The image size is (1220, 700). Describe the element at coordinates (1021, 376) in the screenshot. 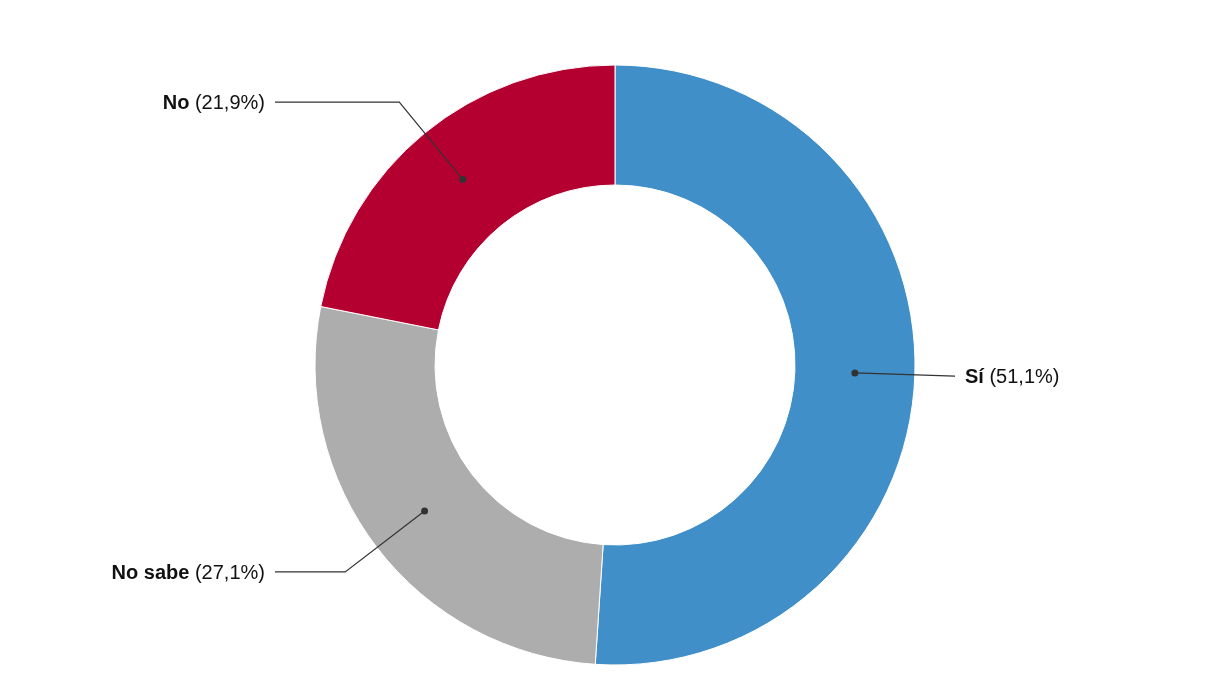

I see `data-label: (51,1%)` at that location.